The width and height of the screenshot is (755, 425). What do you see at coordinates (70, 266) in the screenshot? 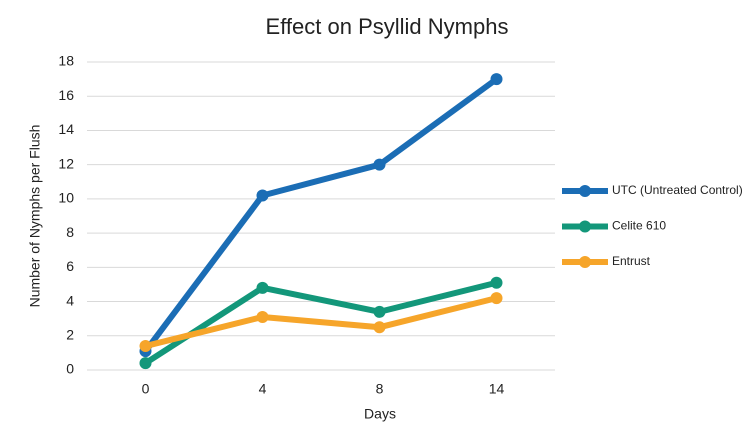
I see `y-tick-label: 6` at bounding box center [70, 266].